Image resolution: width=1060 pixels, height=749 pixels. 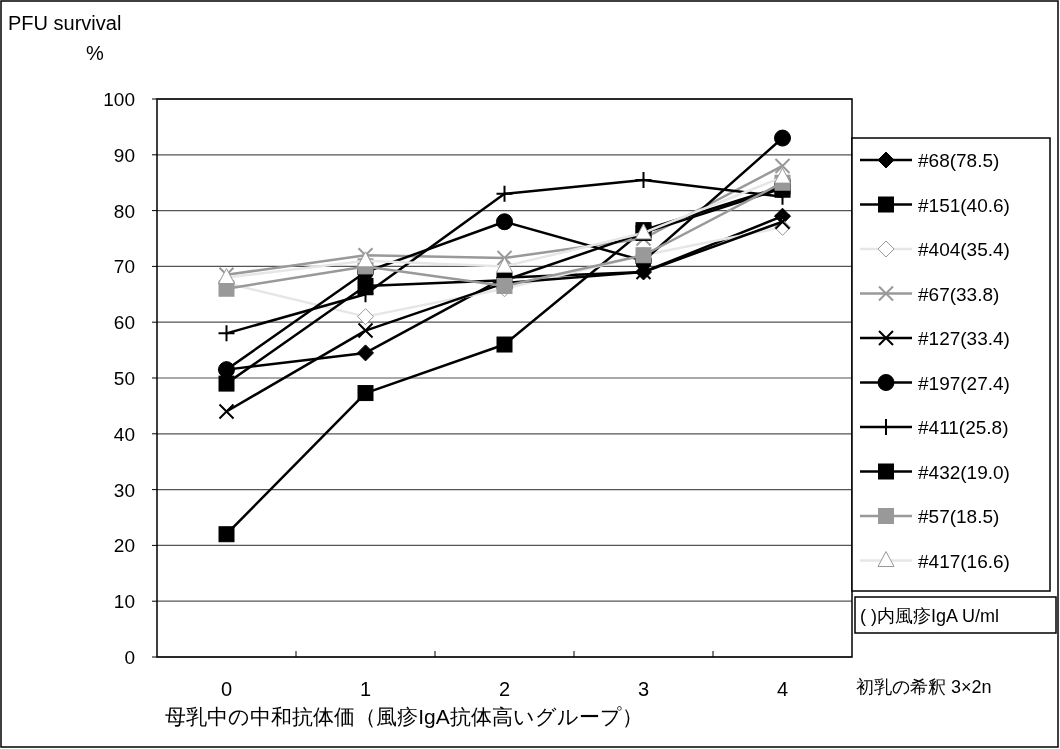 I want to click on y-tick-label: 40, so click(x=124, y=434).